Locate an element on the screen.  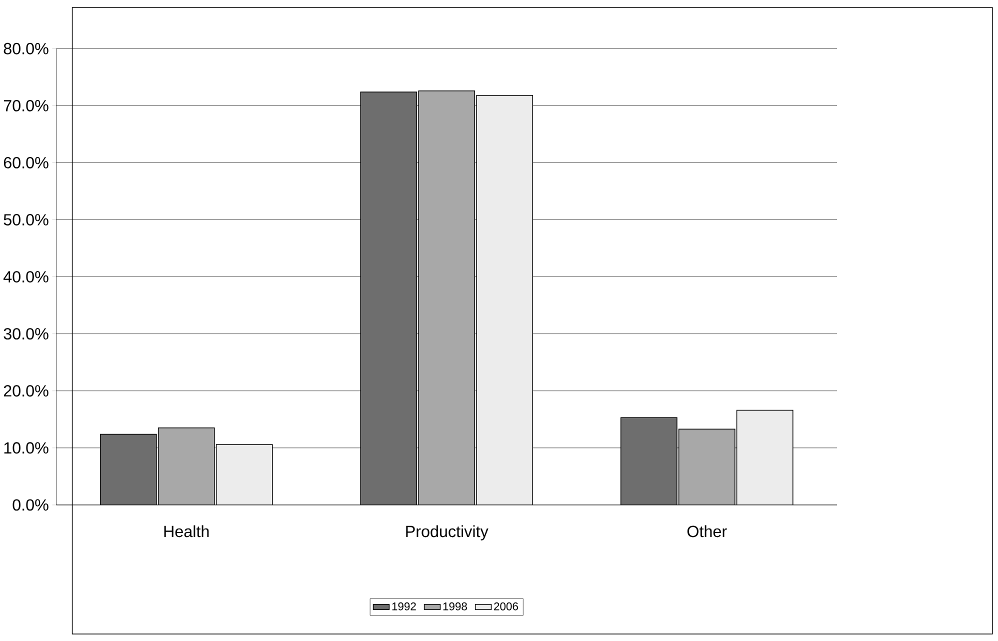
y-tick-label: 30.0% is located at coordinates (26, 334).